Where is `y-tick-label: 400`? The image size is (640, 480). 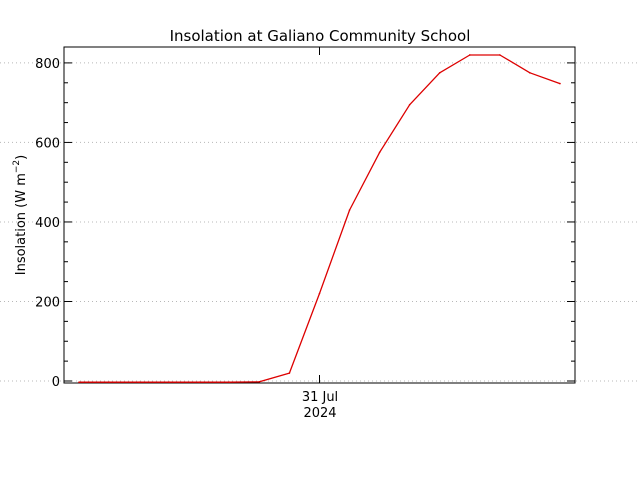
y-tick-label: 400 is located at coordinates (47, 223).